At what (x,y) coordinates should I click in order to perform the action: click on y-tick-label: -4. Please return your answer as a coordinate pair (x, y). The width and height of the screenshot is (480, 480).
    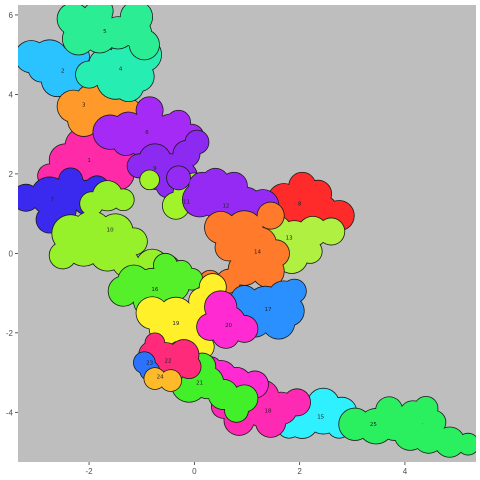
    Looking at the image, I should click on (10, 412).